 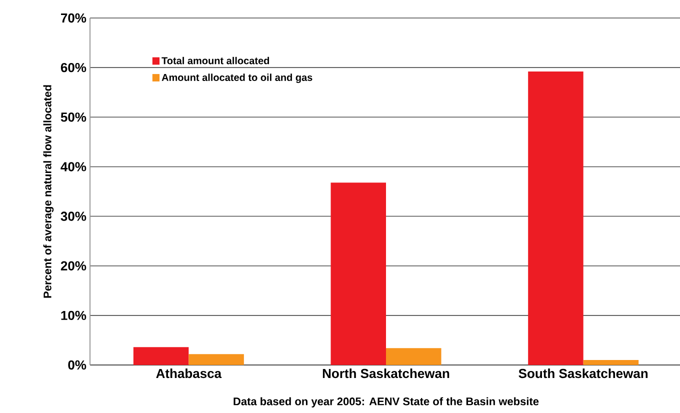 I want to click on x-tick-label: North Saskatchewan, so click(x=386, y=373).